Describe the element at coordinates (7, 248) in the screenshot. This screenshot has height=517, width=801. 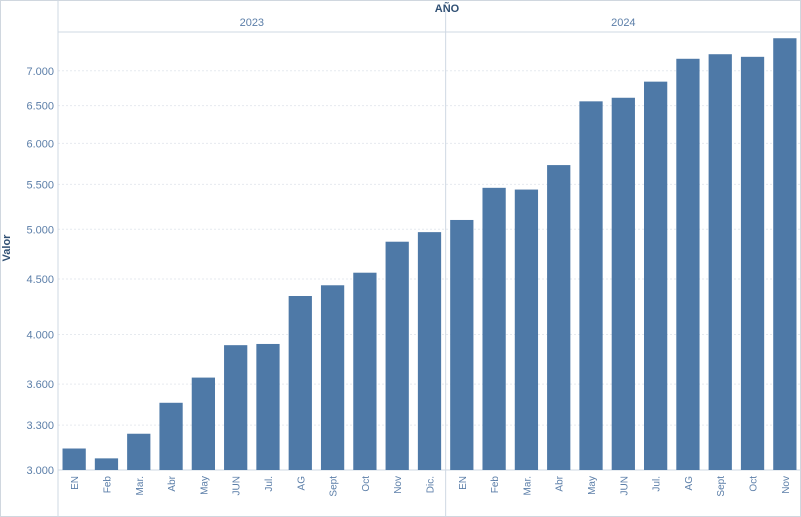
I see `y-axis-label: Valor` at that location.